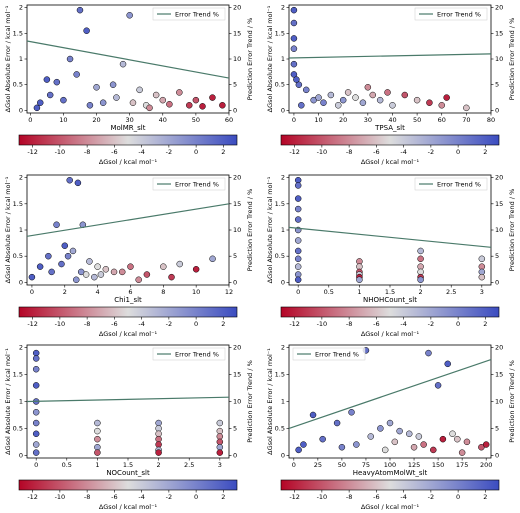  What do you see at coordinates (366, 465) in the screenshot?
I see `x-tick-label: 75` at bounding box center [366, 465].